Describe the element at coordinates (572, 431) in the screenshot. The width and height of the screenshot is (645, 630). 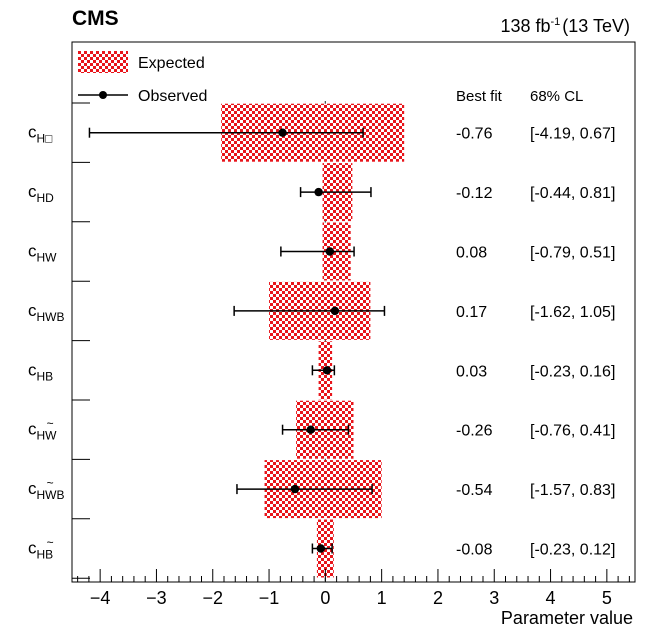
I see `cl-interval-value: [-0.76, 0.41]` at that location.